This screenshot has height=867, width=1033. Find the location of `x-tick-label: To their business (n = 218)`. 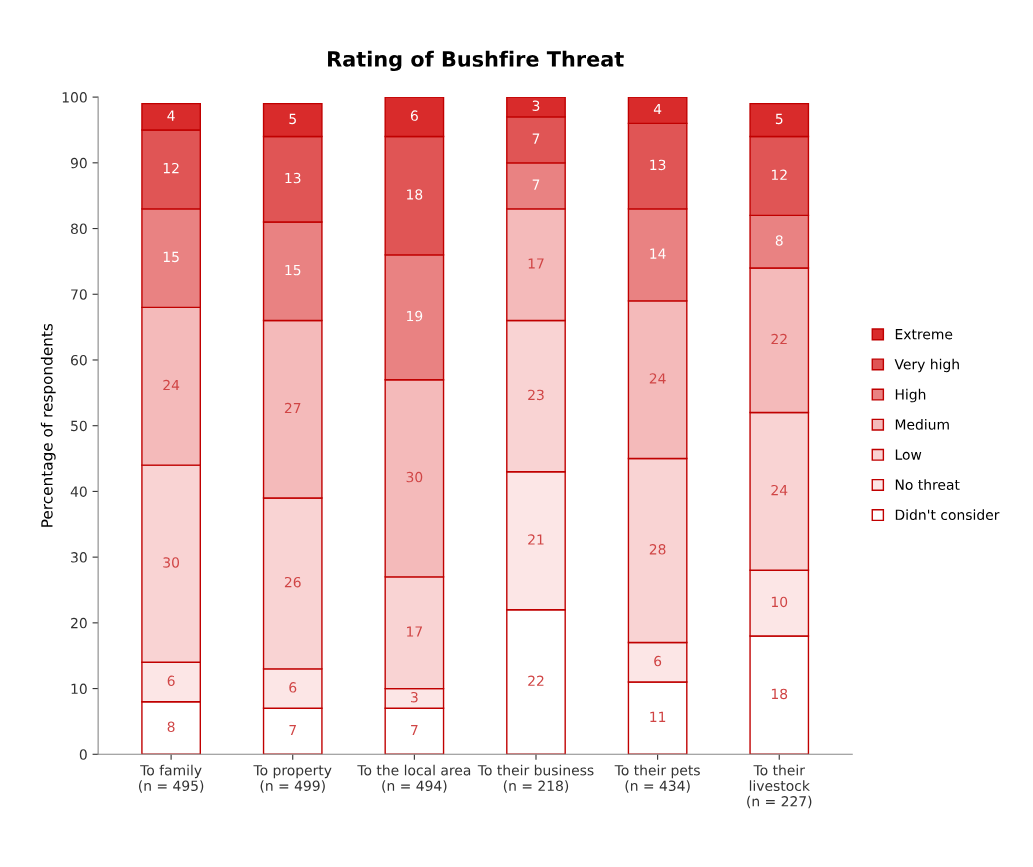

x-tick-label: To their business (n = 218) is located at coordinates (535, 778).